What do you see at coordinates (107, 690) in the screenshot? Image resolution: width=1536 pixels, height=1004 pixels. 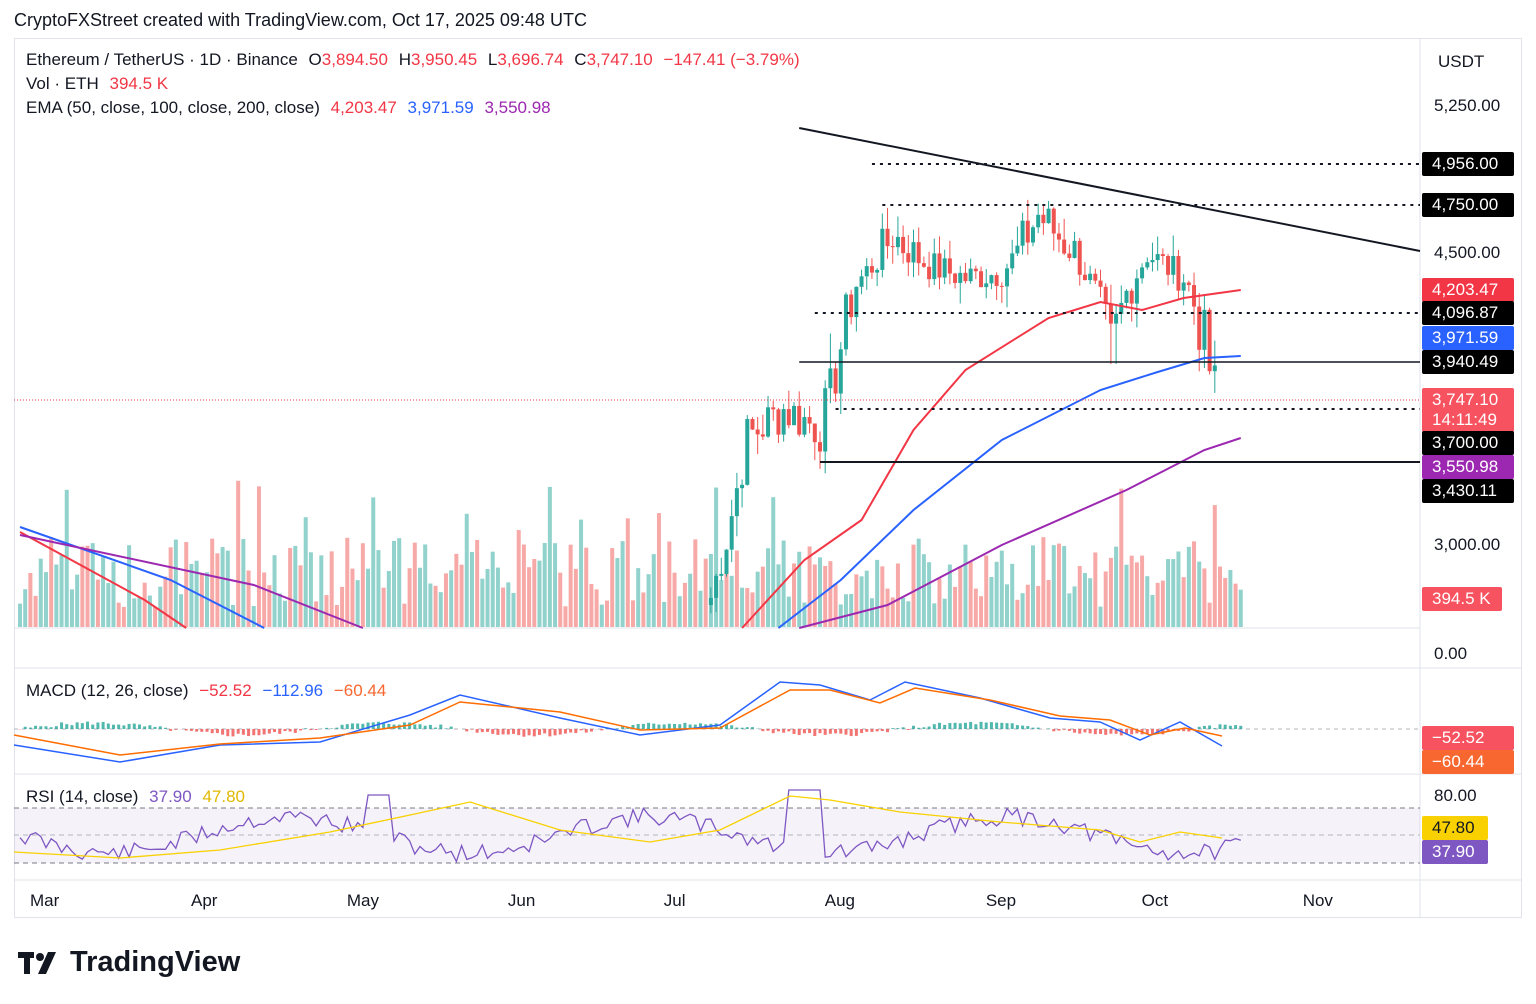 I see `macd-label: MACD (12, 26, close)` at bounding box center [107, 690].